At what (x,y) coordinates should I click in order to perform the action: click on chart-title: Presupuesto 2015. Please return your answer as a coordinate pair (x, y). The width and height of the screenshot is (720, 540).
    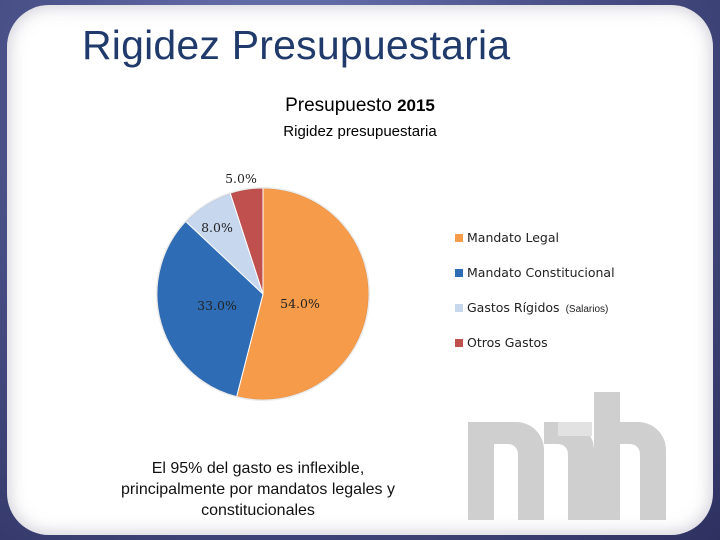
    Looking at the image, I should click on (360, 106).